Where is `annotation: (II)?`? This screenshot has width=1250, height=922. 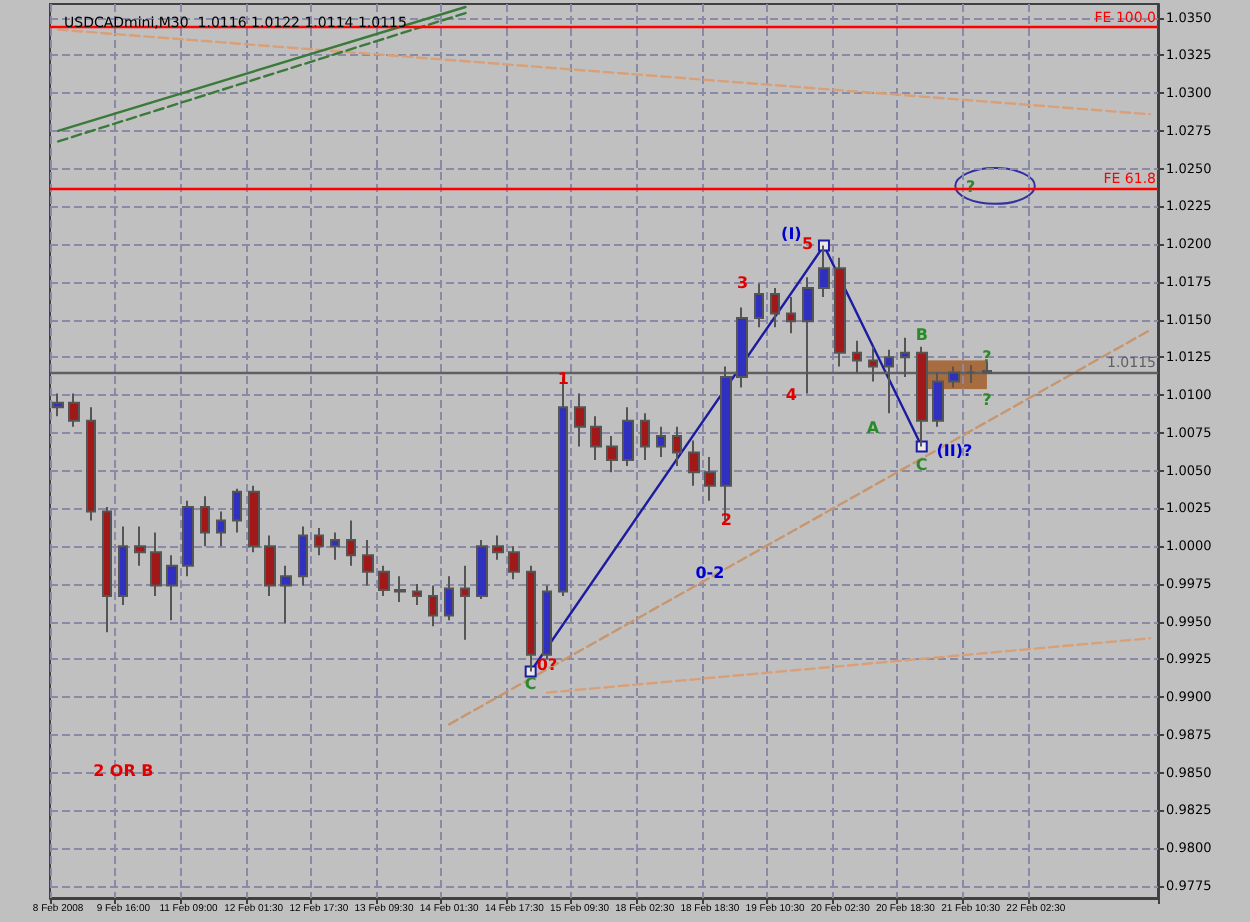 annotation: (II)? is located at coordinates (954, 451).